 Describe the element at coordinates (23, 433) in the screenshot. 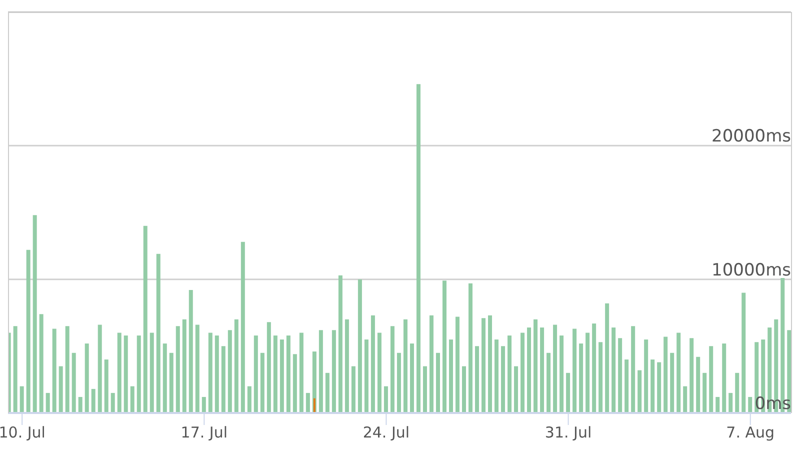

I see `x-tick-label: 10. Jul` at that location.